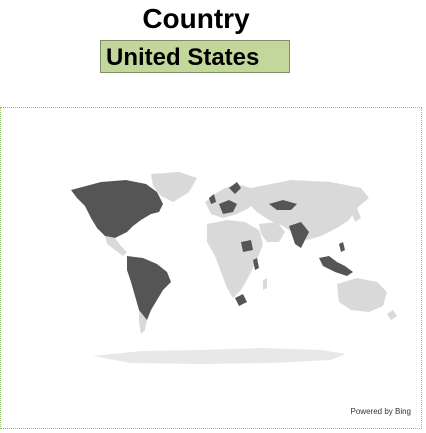 The height and width of the screenshot is (433, 426). I want to click on region-north-america, so click(117, 209).